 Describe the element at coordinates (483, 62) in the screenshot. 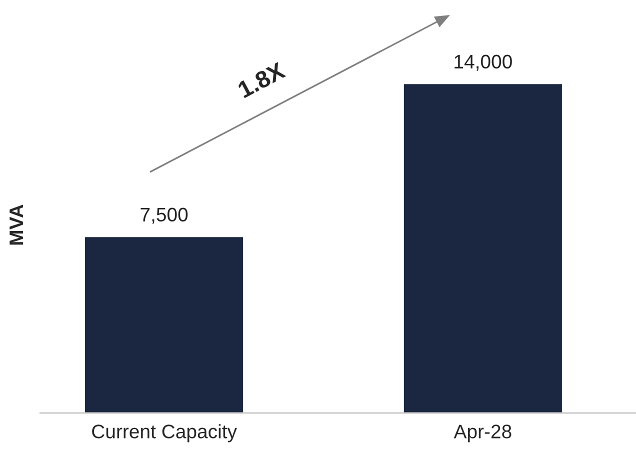

I see `data-label: 14,000` at that location.